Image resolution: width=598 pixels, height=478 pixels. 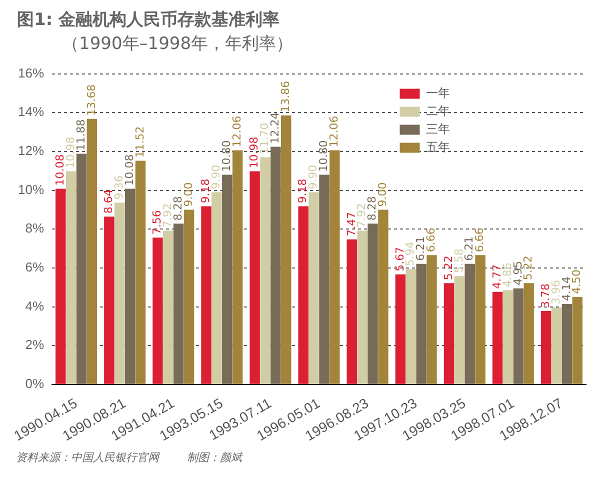 I want to click on data-label: 5.67, so click(x=399, y=259).